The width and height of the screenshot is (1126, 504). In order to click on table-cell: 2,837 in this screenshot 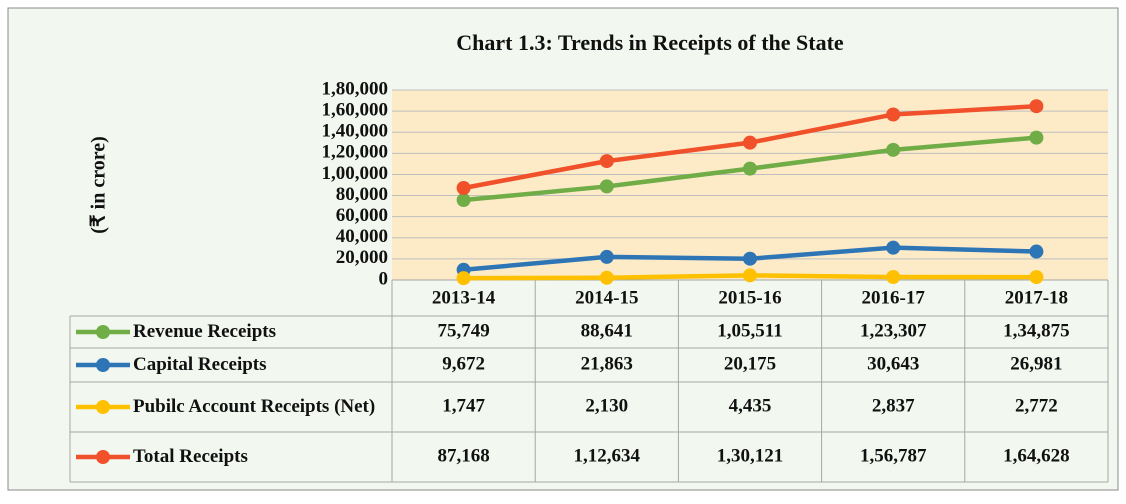, I will do `click(893, 405)`.